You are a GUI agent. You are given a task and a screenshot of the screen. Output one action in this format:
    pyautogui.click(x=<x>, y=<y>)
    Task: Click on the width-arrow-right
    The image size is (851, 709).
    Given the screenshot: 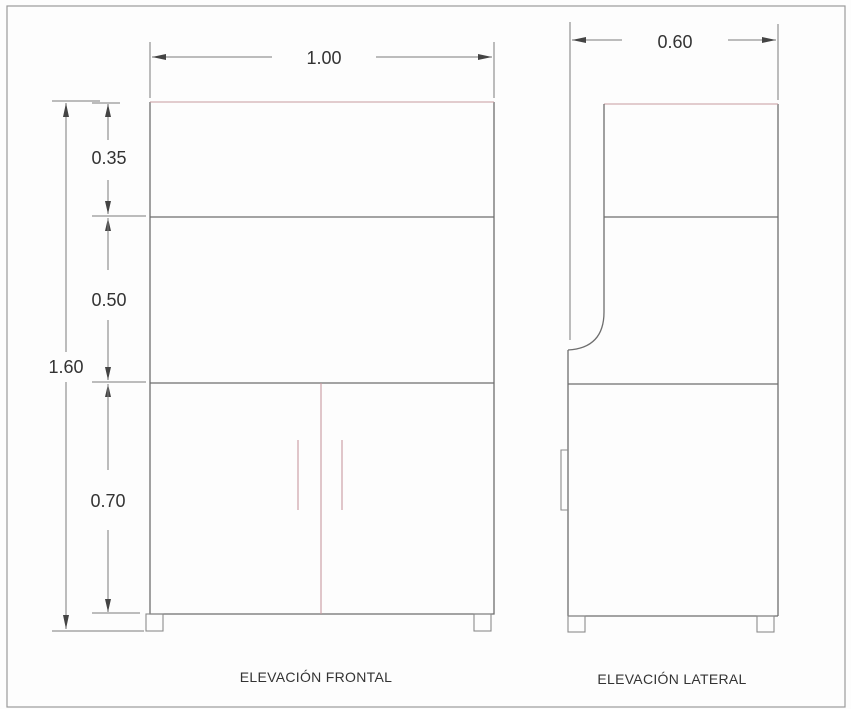 What is the action you would take?
    pyautogui.click(x=485, y=57)
    